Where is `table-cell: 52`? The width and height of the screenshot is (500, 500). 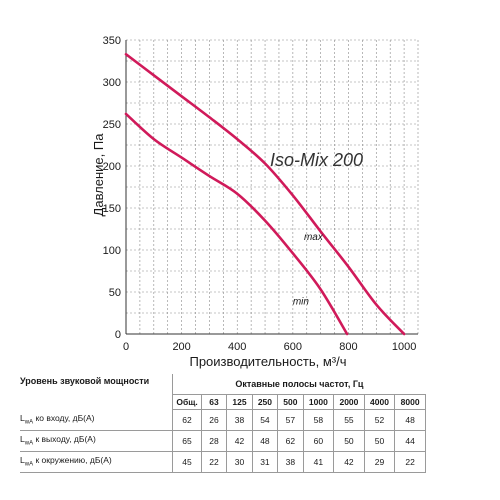 table-cell: 52 is located at coordinates (379, 420).